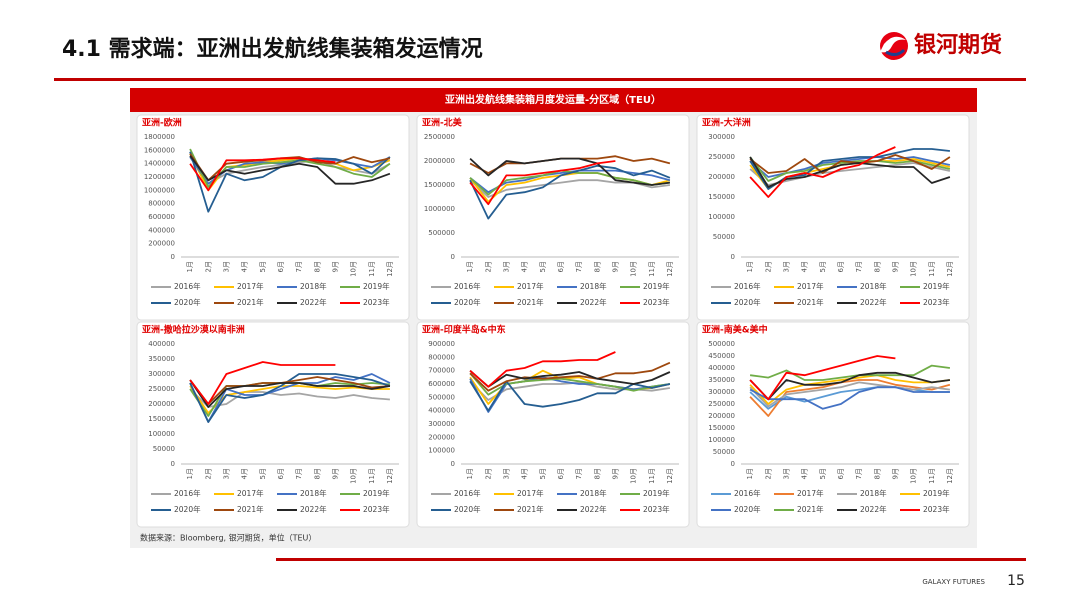 This screenshot has width=1080, height=608. What do you see at coordinates (442, 123) in the screenshot?
I see `chart-title: 亚洲-北美` at bounding box center [442, 123].